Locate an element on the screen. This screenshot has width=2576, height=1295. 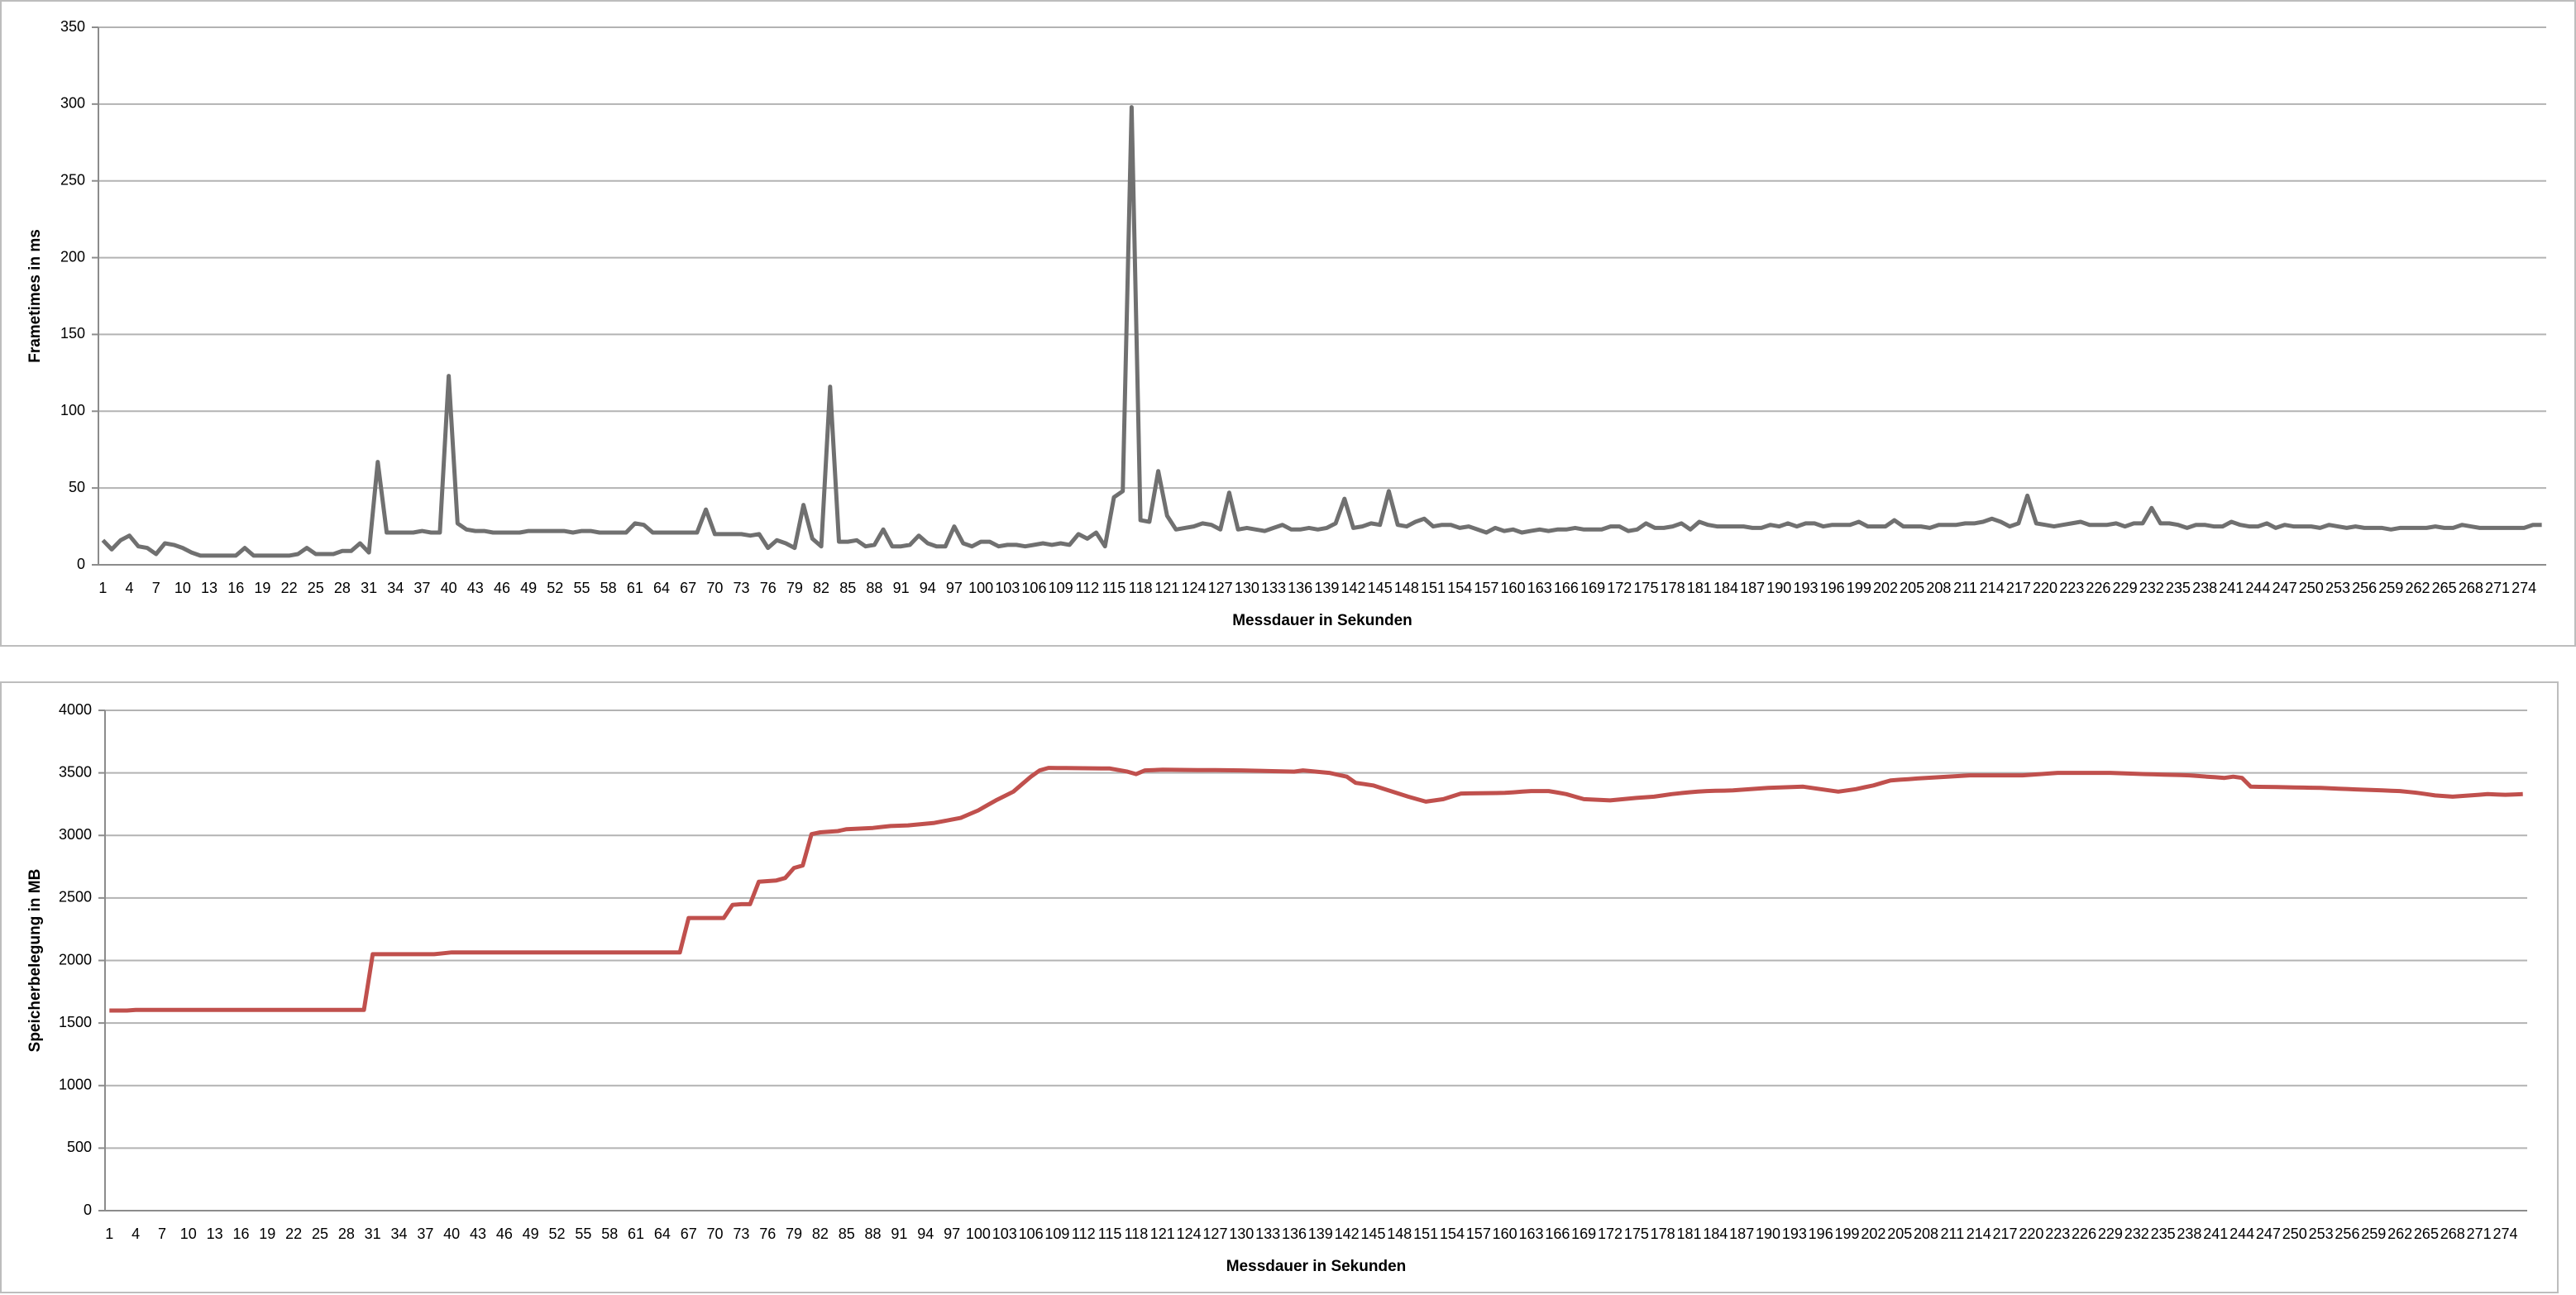
y-tick-label: 100 is located at coordinates (72, 410).